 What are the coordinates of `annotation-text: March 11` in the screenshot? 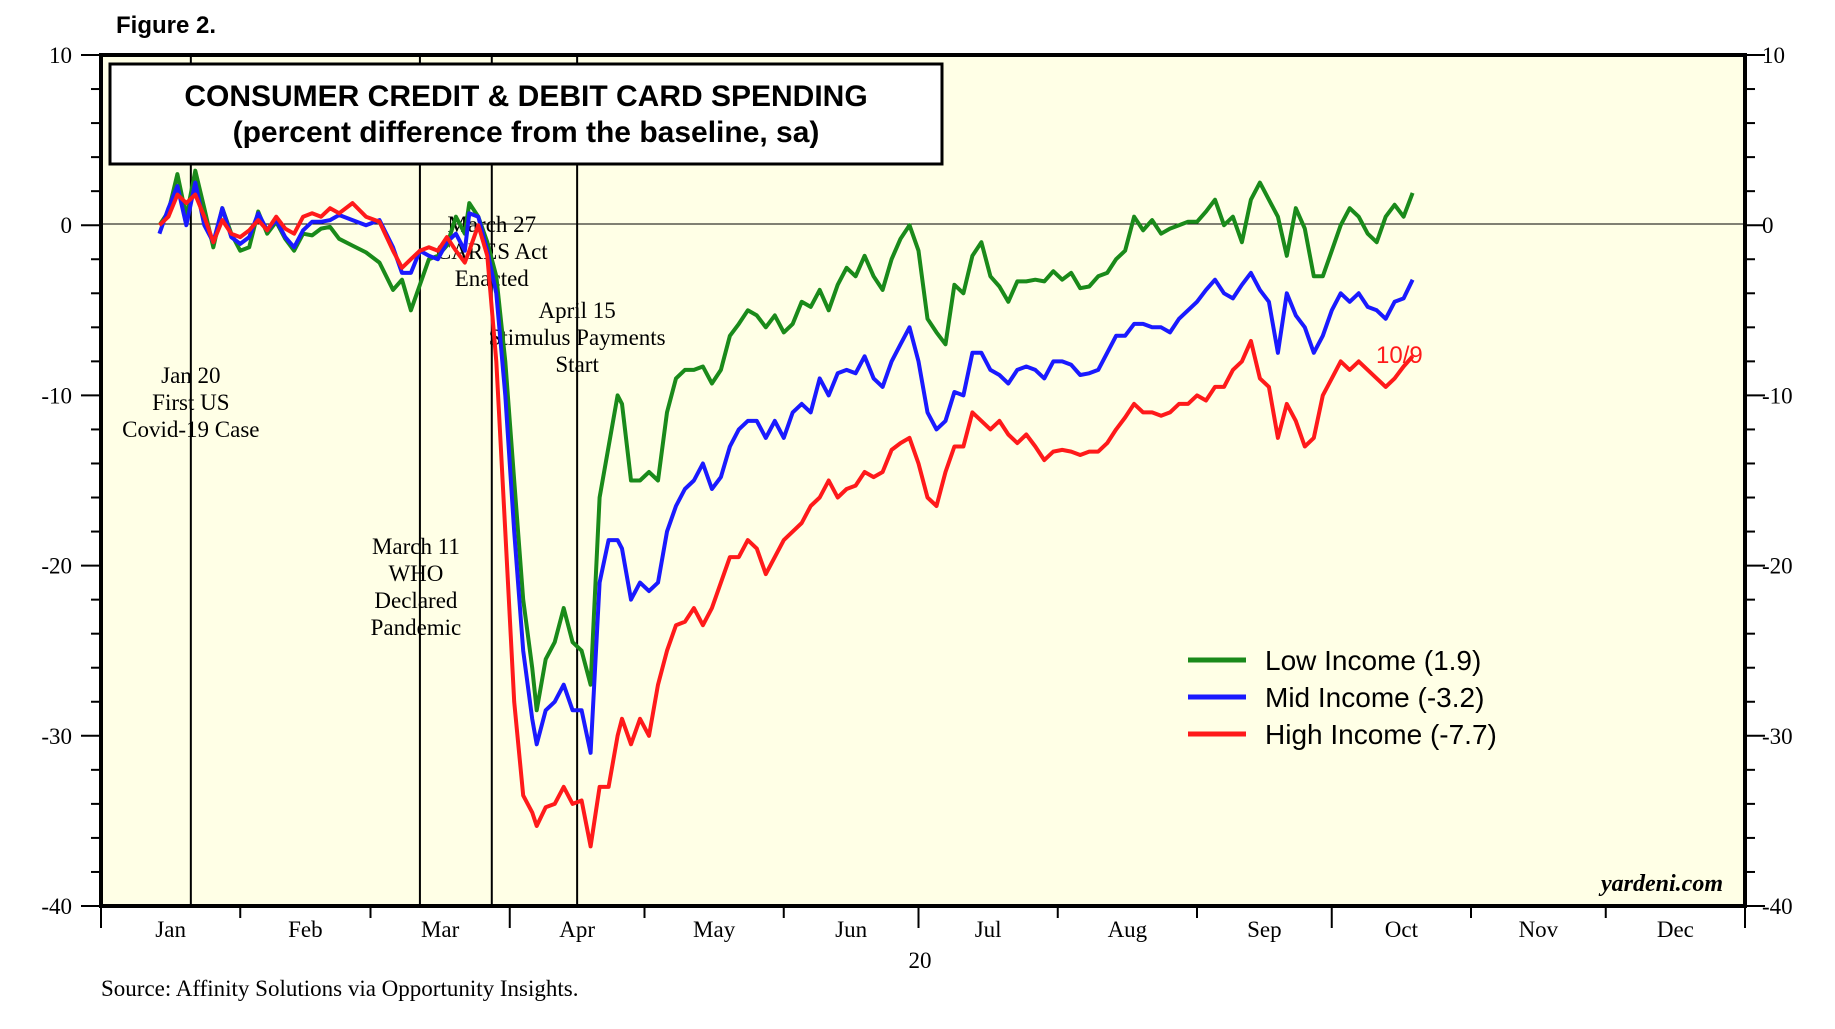 It's located at (416, 546).